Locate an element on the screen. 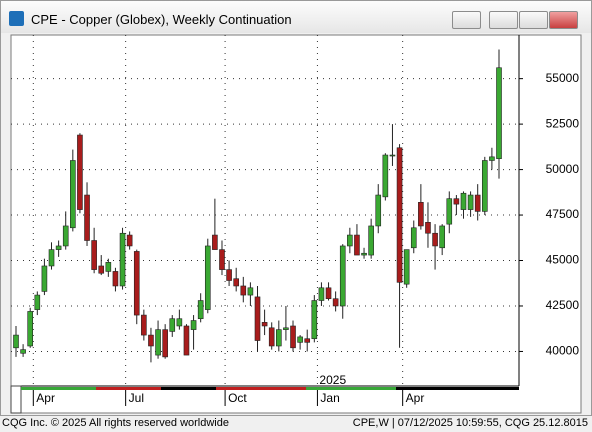 This screenshot has width=592, height=432. y-tick-label: 55000 is located at coordinates (563, 78).